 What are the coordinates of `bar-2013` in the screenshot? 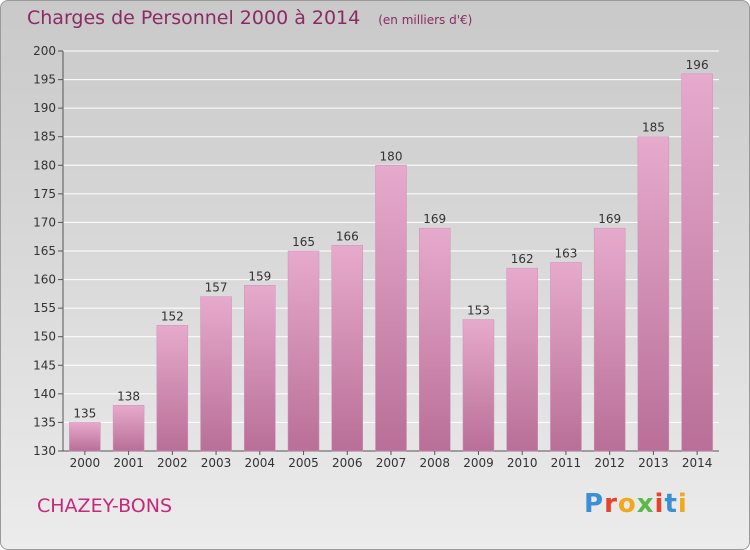 It's located at (653, 294).